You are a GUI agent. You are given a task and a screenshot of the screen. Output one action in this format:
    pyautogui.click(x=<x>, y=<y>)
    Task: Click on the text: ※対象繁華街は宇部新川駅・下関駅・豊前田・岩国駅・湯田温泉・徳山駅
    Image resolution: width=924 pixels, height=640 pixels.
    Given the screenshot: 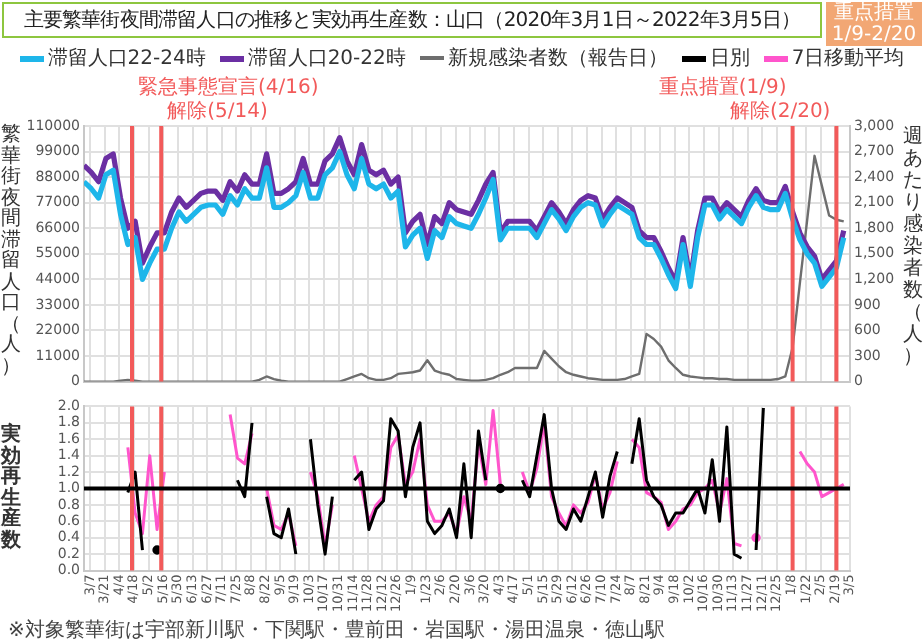 What is the action you would take?
    pyautogui.click(x=336, y=628)
    